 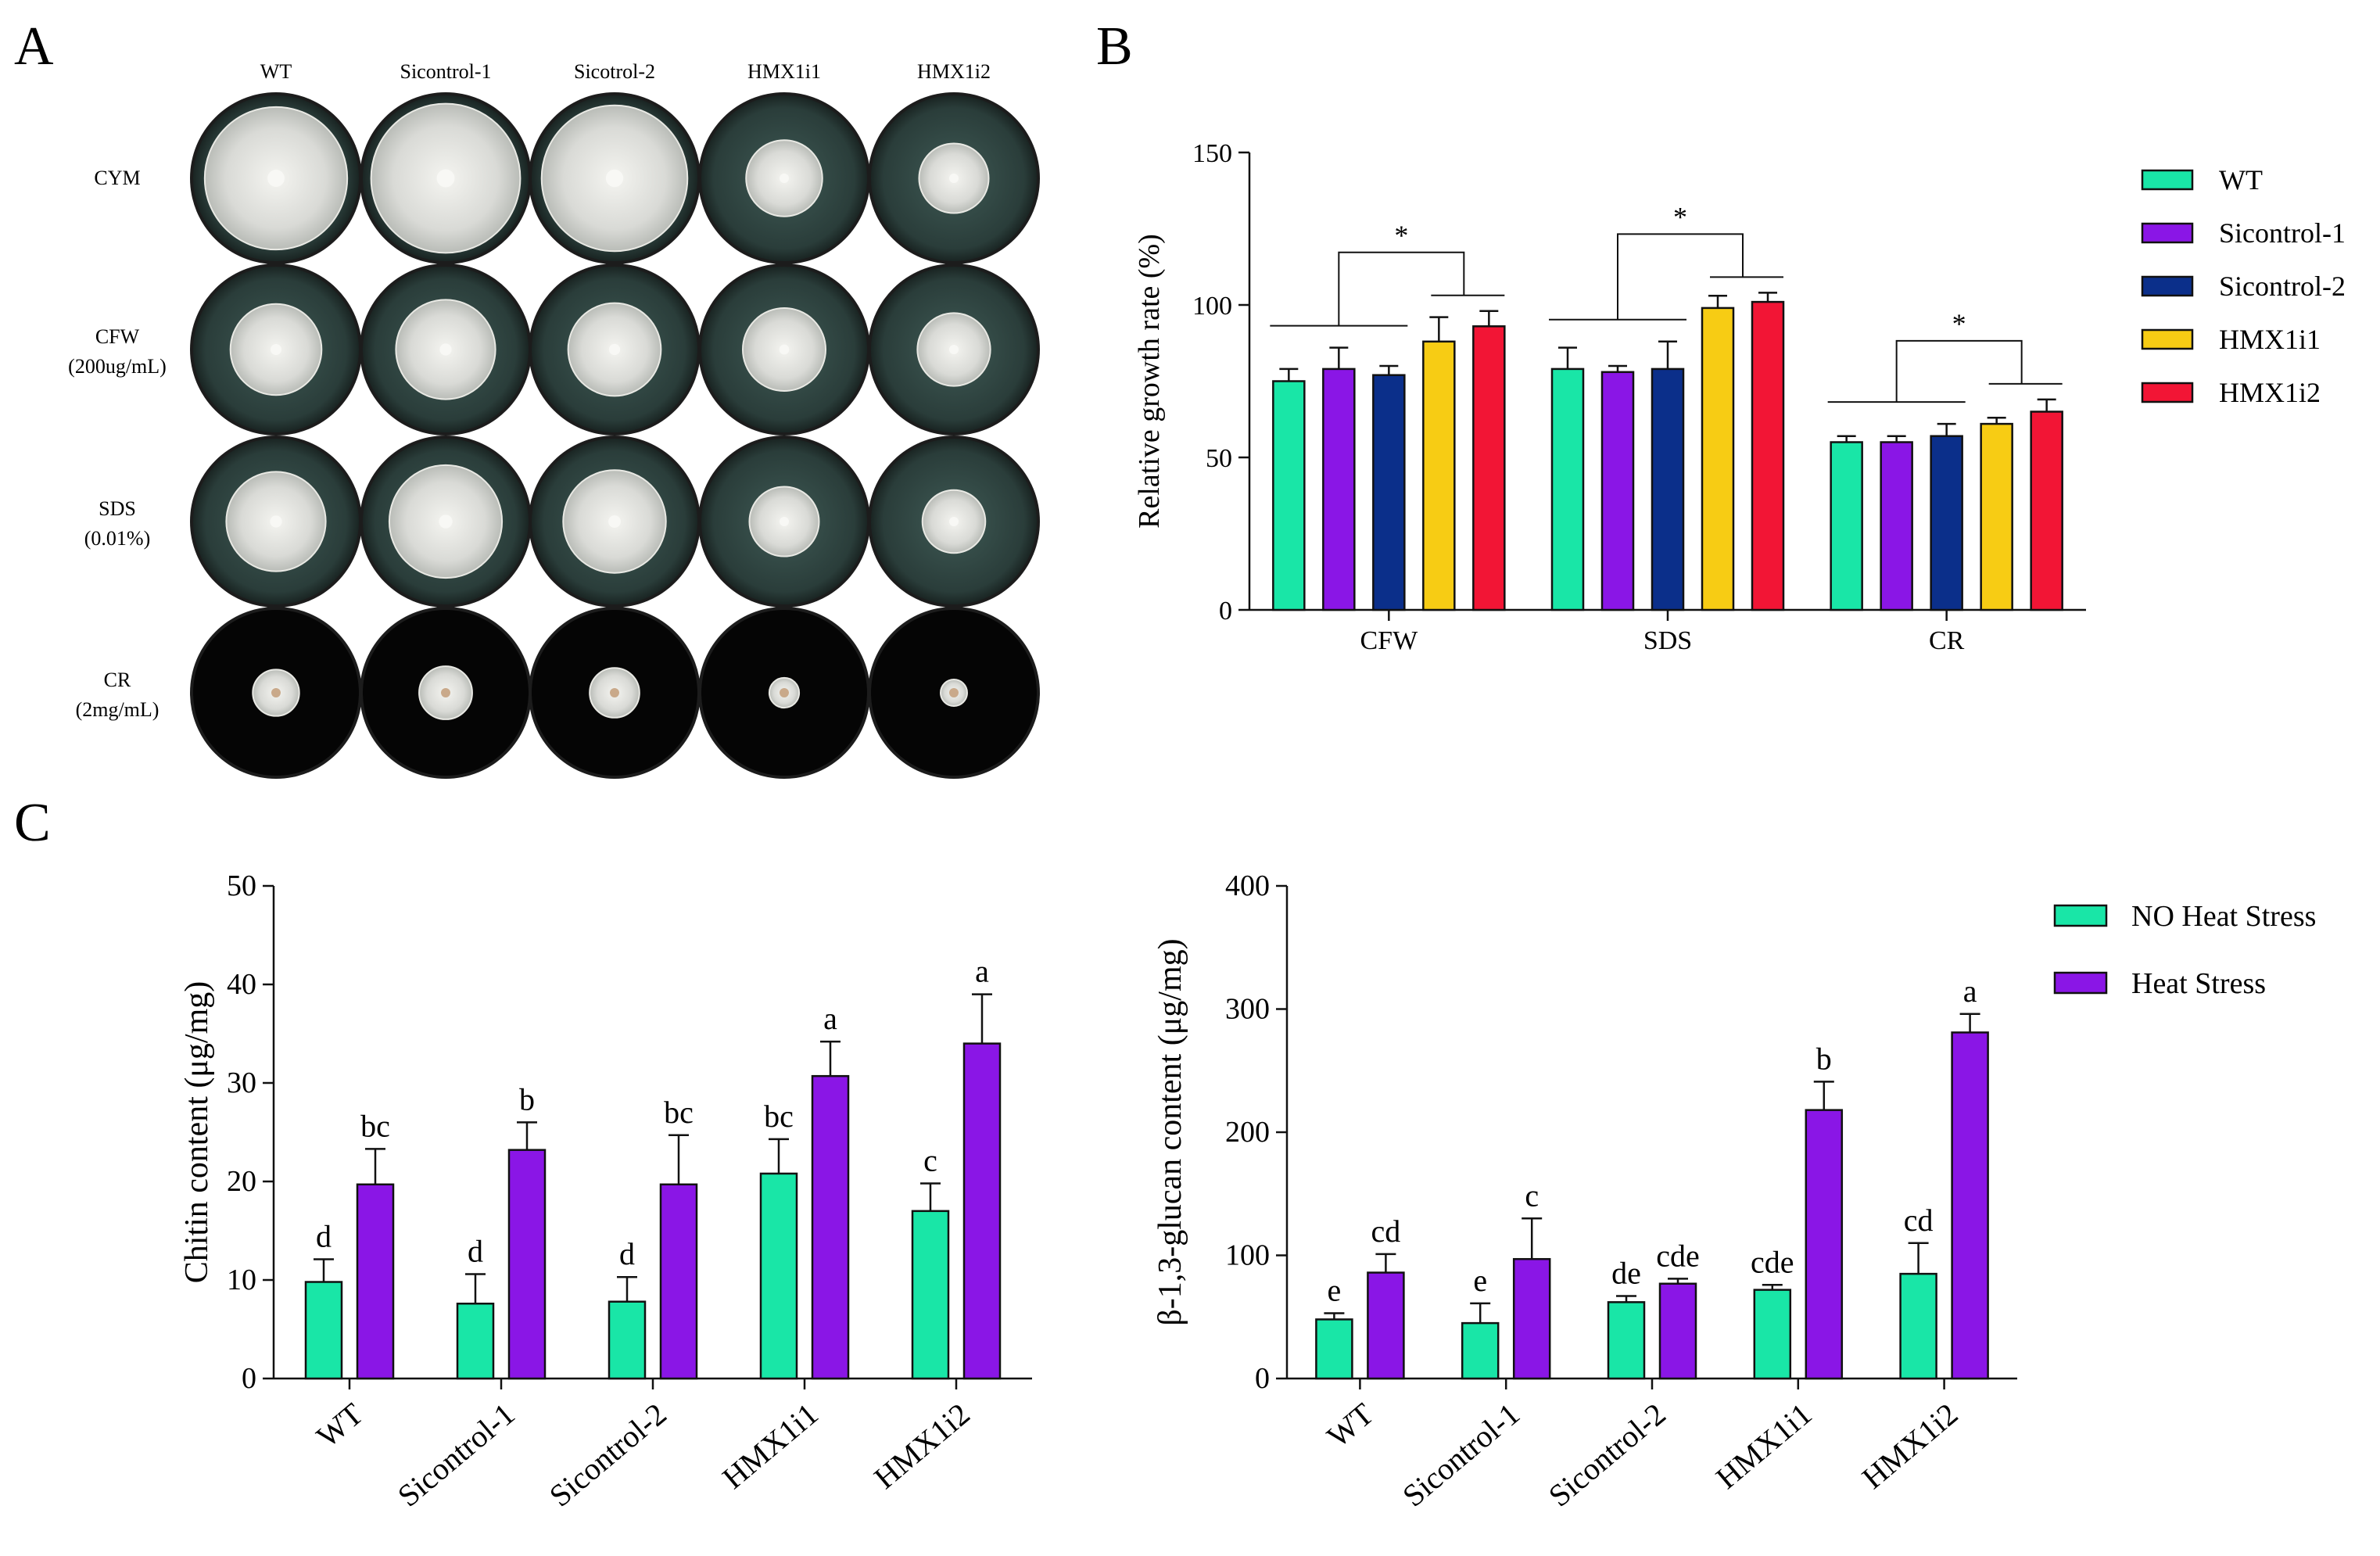 I want to click on legend-label: WT, so click(x=2241, y=179).